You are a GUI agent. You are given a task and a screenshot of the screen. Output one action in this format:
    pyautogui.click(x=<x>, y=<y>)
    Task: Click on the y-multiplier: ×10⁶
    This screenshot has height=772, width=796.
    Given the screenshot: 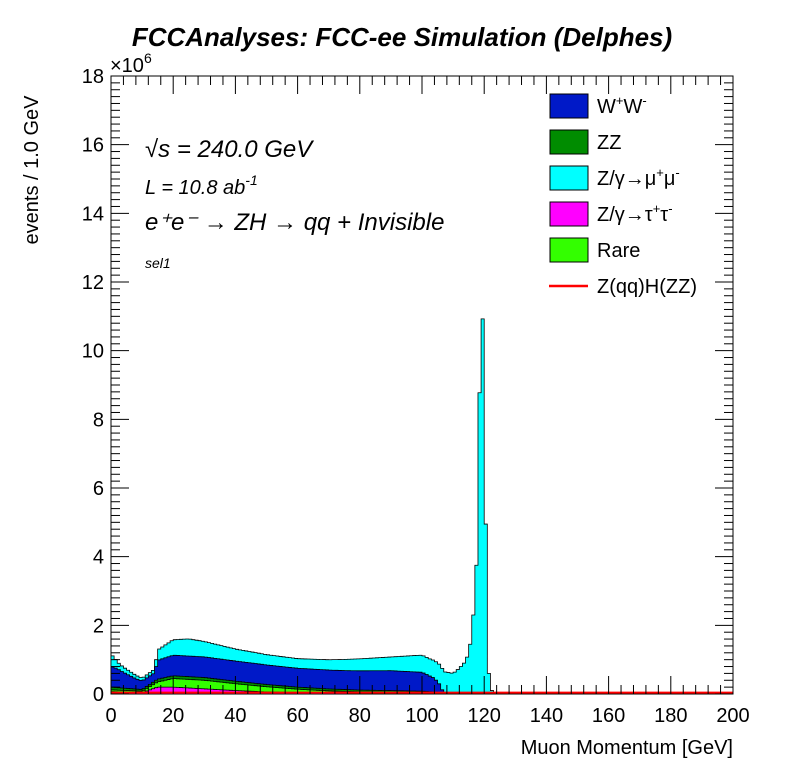 What is the action you would take?
    pyautogui.click(x=131, y=63)
    